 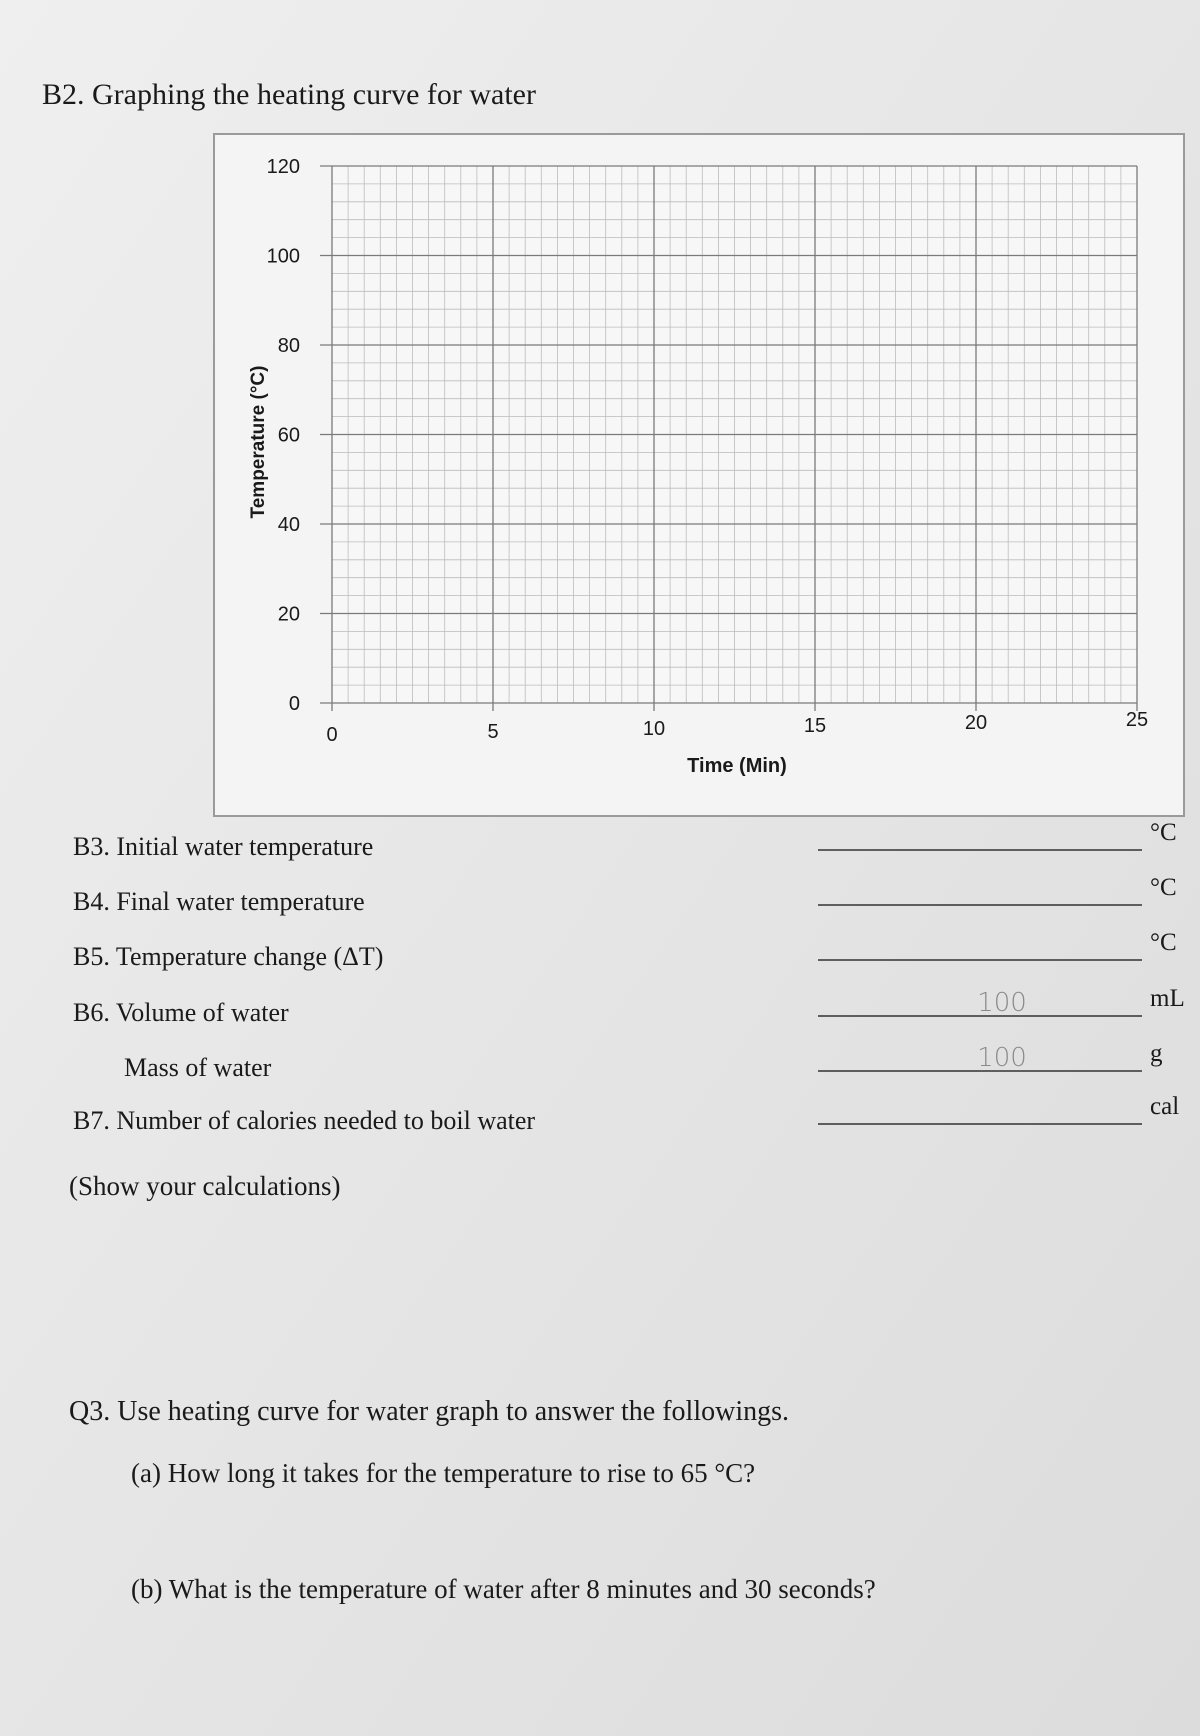 What do you see at coordinates (283, 167) in the screenshot?
I see `y-tick-label: 120` at bounding box center [283, 167].